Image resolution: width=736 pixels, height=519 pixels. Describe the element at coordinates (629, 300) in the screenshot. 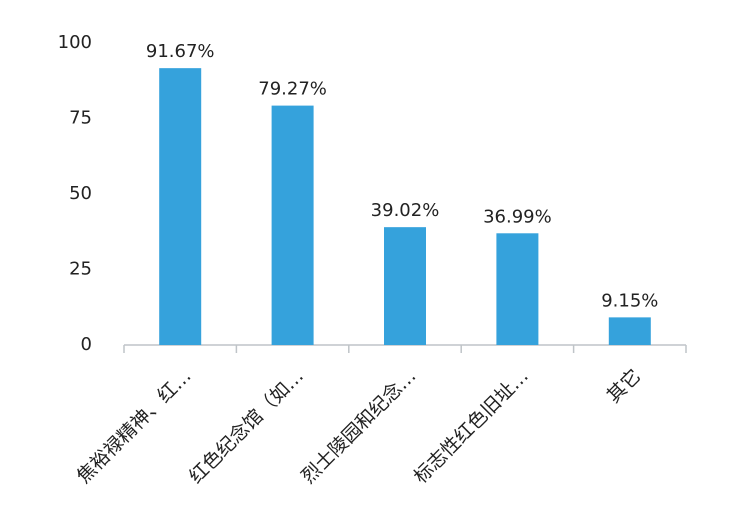

I see `value-label: 9.15%` at that location.